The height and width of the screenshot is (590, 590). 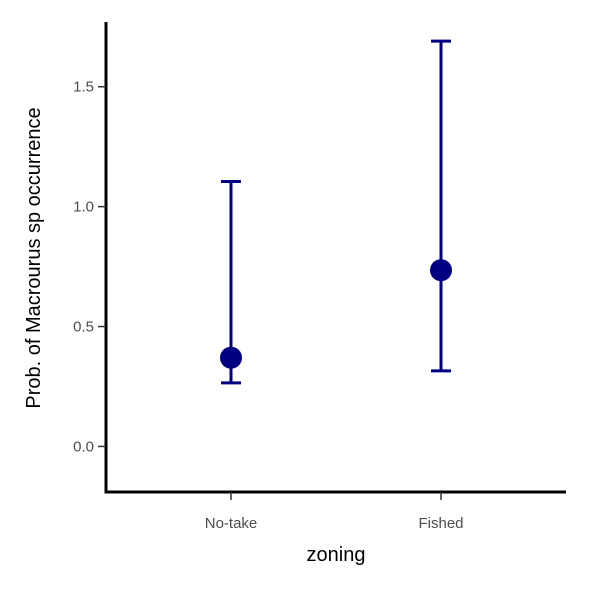 I want to click on x-tick-label: Fished, so click(x=440, y=523).